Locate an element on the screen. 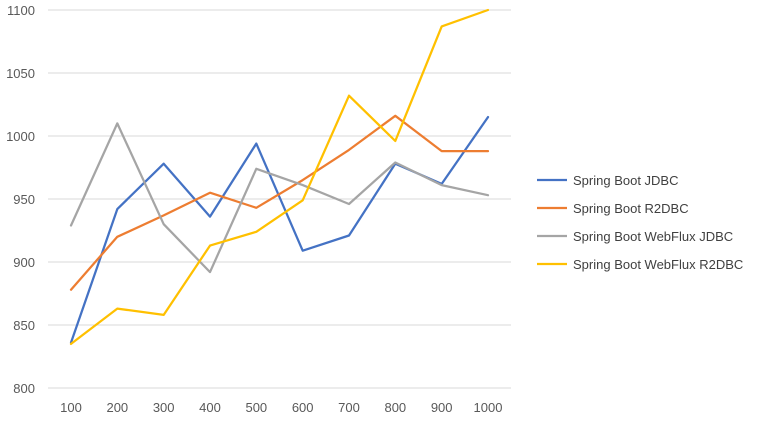 The width and height of the screenshot is (758, 422). x-tick-label: 900 is located at coordinates (442, 407).